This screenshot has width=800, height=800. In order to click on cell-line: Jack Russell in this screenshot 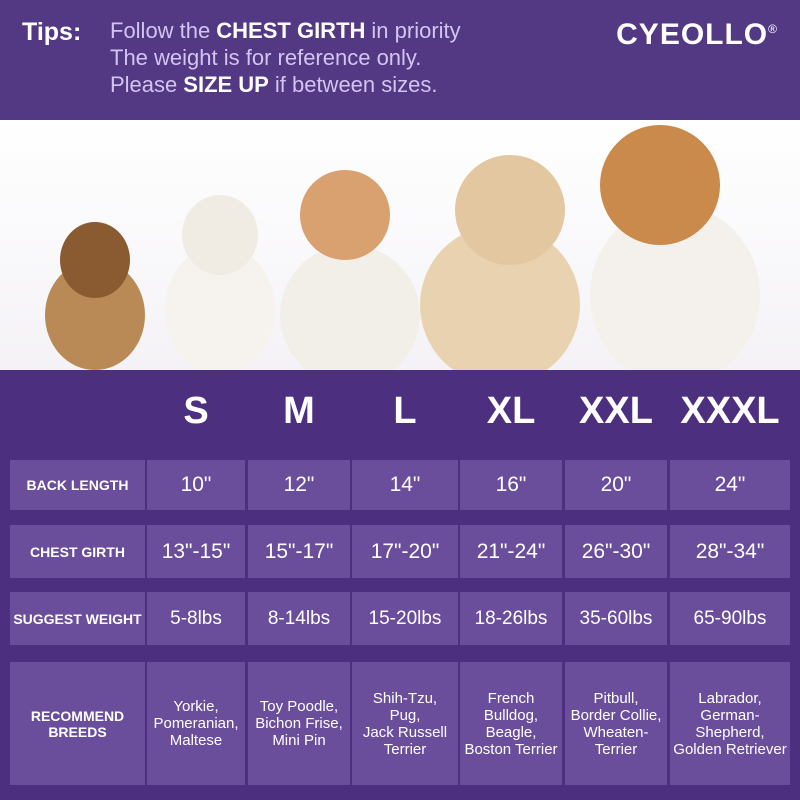, I will do `click(405, 732)`.